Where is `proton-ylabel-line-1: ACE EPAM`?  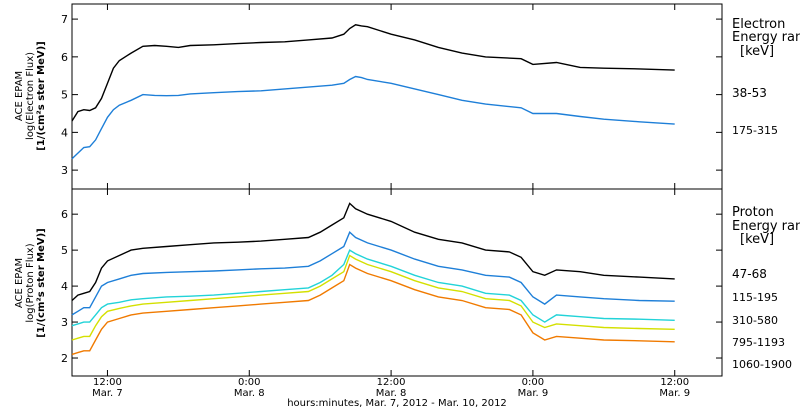
proton-ylabel-line-1: ACE EPAM is located at coordinates (19, 283).